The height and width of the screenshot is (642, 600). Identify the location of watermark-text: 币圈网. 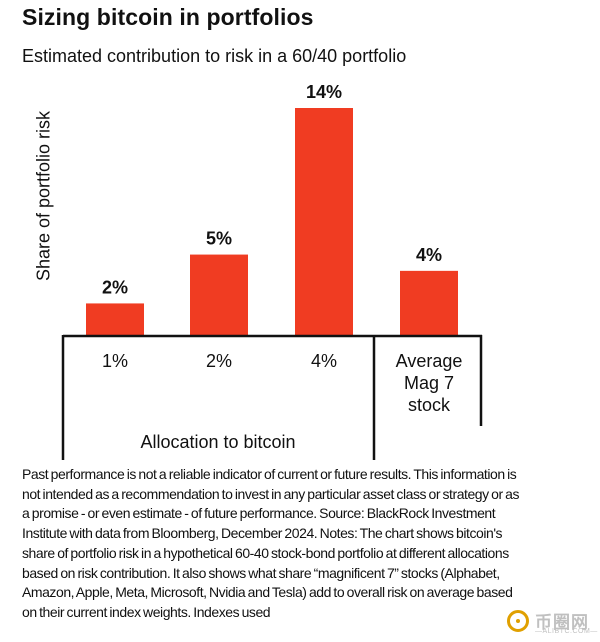
(562, 622).